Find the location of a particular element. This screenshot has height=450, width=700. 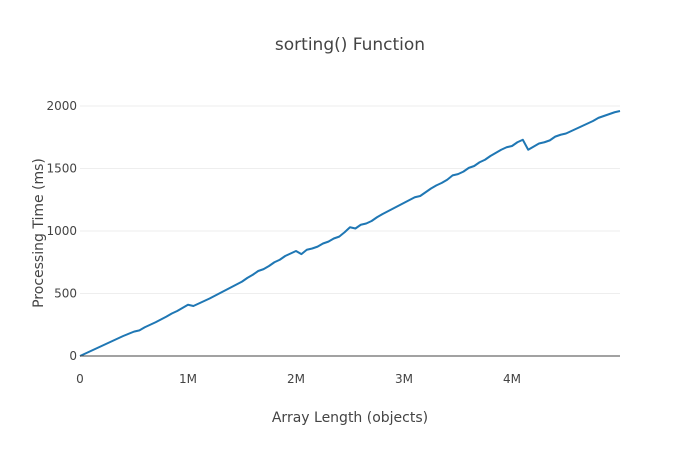

x-tick-label: 4M is located at coordinates (512, 379).